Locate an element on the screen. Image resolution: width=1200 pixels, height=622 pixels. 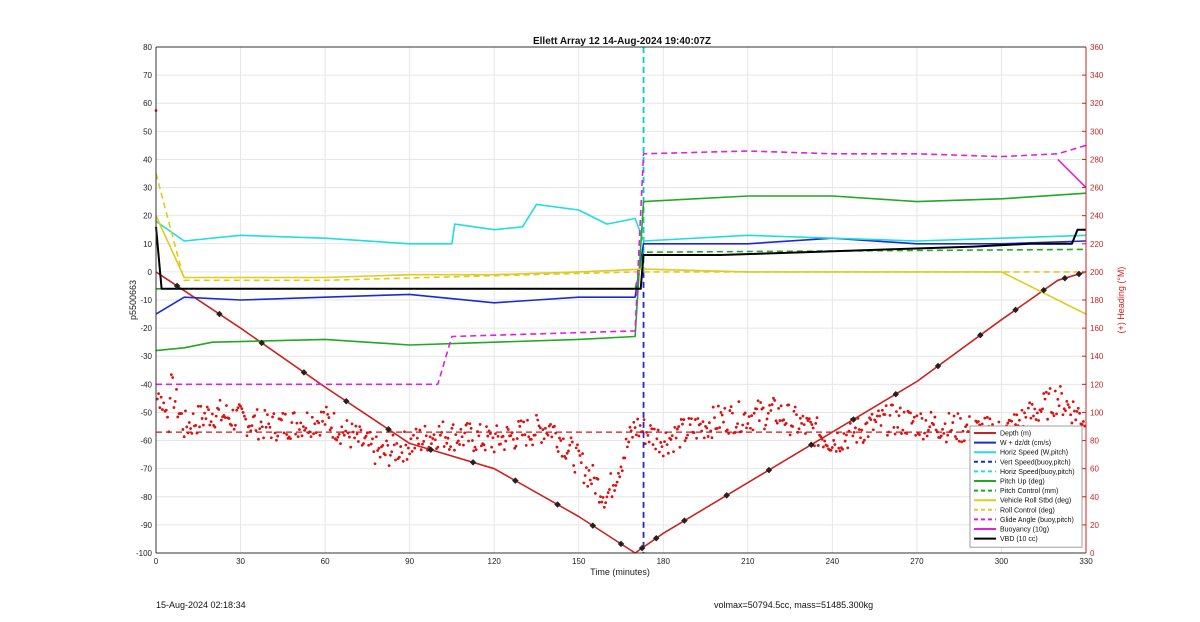
legend-label: Vert Speed(buoy,pitch) is located at coordinates (1035, 462).